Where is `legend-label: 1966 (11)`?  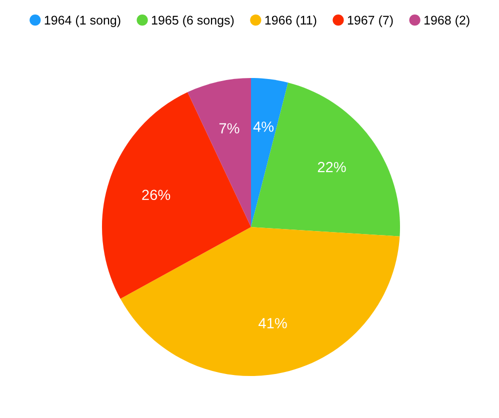
legend-label: 1966 (11) is located at coordinates (290, 21).